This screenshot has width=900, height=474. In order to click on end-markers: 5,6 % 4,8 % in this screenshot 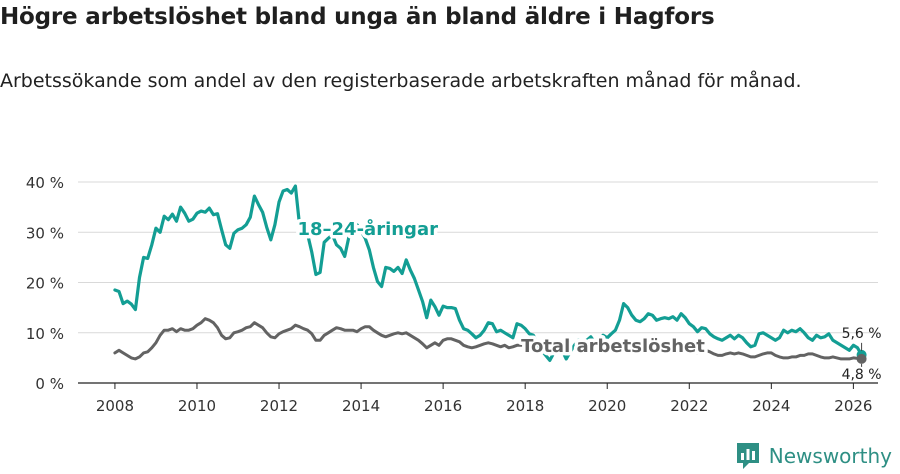, I will do `click(862, 354)`.